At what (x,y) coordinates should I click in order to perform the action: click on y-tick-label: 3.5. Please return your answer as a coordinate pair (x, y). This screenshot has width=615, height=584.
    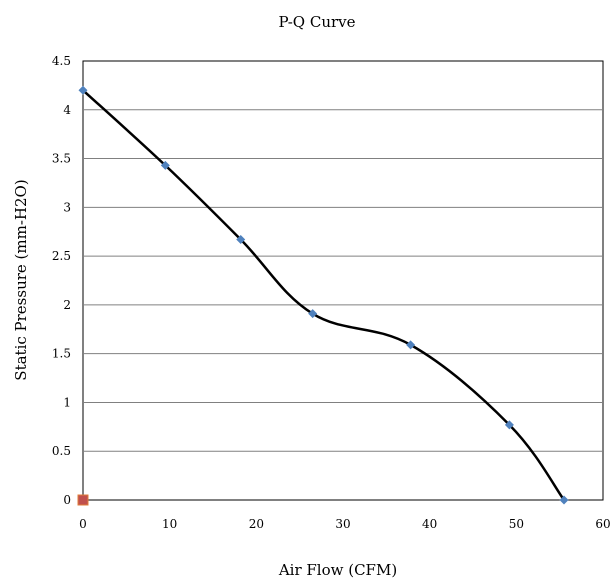
    Looking at the image, I should click on (61, 159).